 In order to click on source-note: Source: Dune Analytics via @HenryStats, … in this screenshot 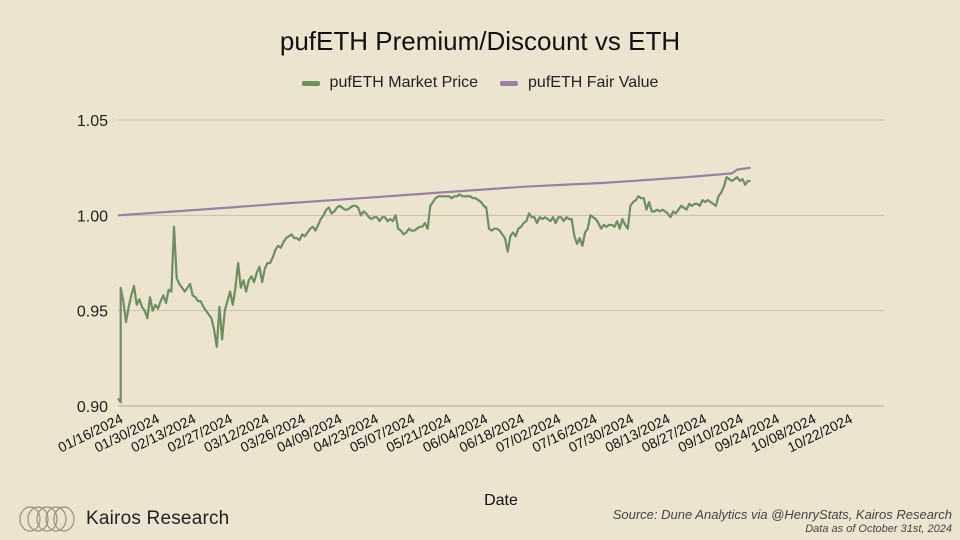, I will do `click(782, 521)`.